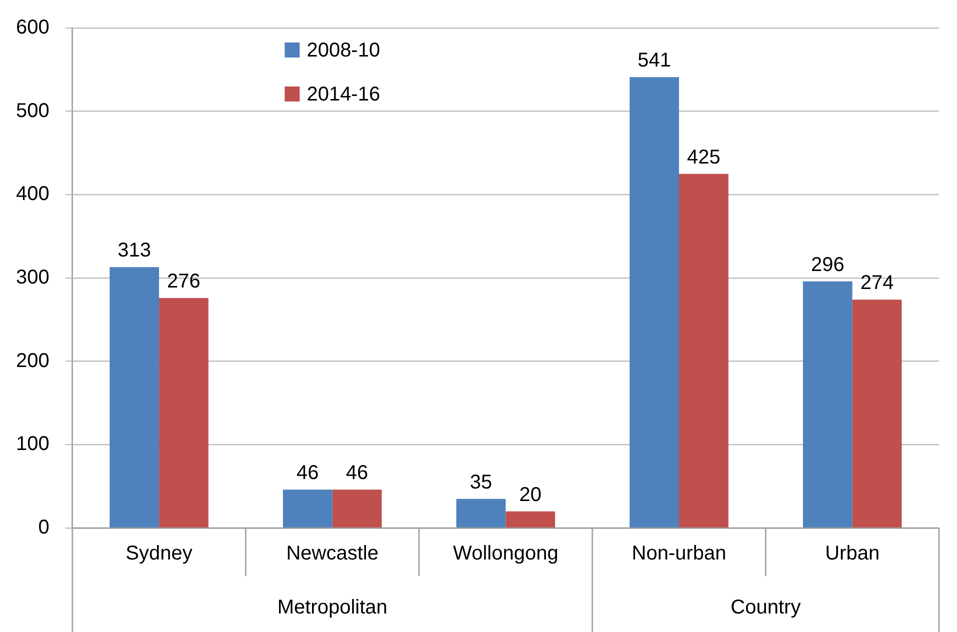 The width and height of the screenshot is (957, 632). What do you see at coordinates (343, 95) in the screenshot?
I see `legend-label: 2014-16` at bounding box center [343, 95].